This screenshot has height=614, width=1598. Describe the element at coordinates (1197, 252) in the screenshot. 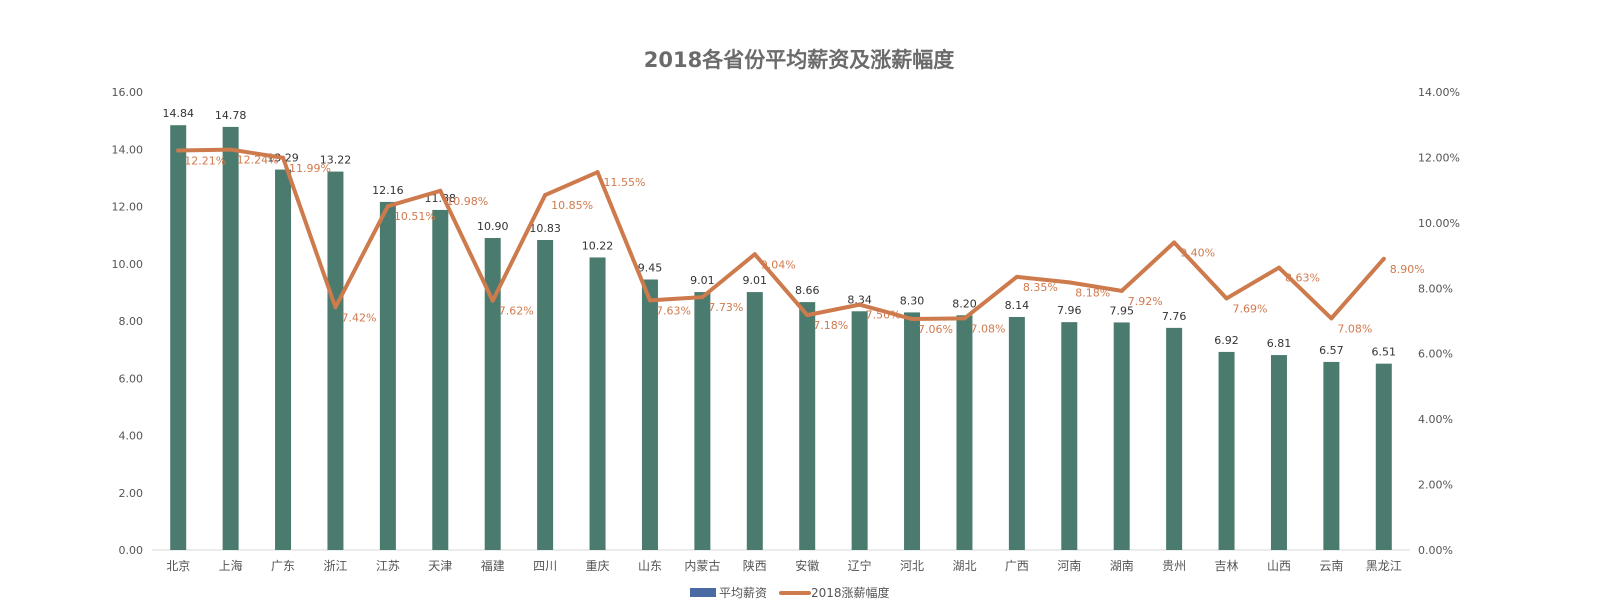

I see `line-data-label: 9.40%` at that location.